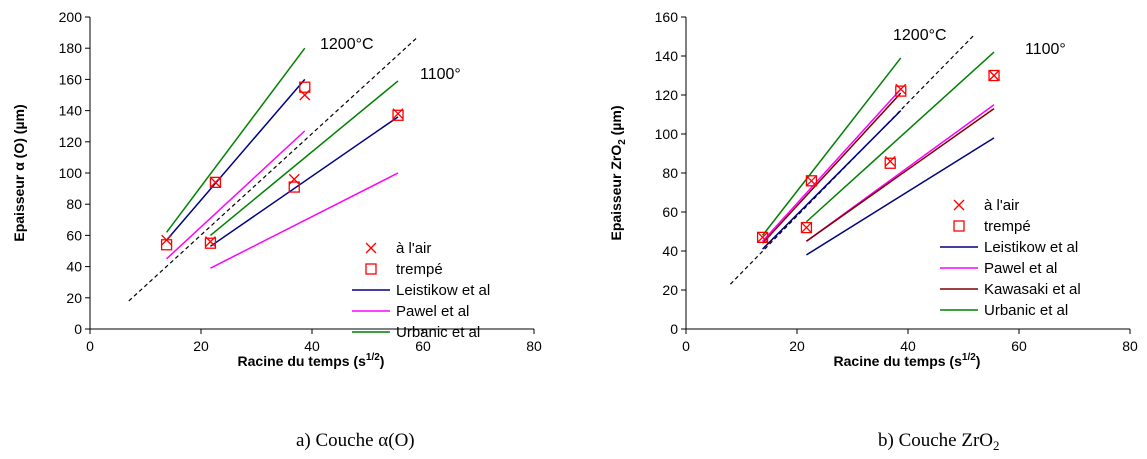  I want to click on legend-x-marker, so click(959, 205).